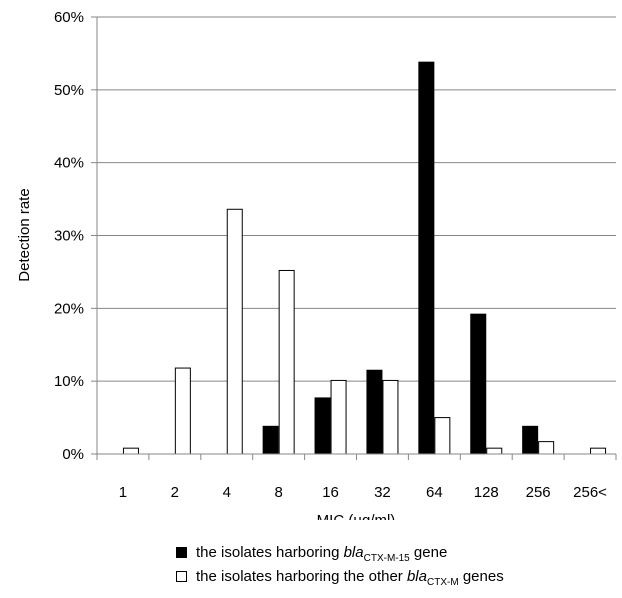 The height and width of the screenshot is (598, 622). What do you see at coordinates (356, 516) in the screenshot?
I see `x-axis-title: MIC (µg/ml)` at bounding box center [356, 516].